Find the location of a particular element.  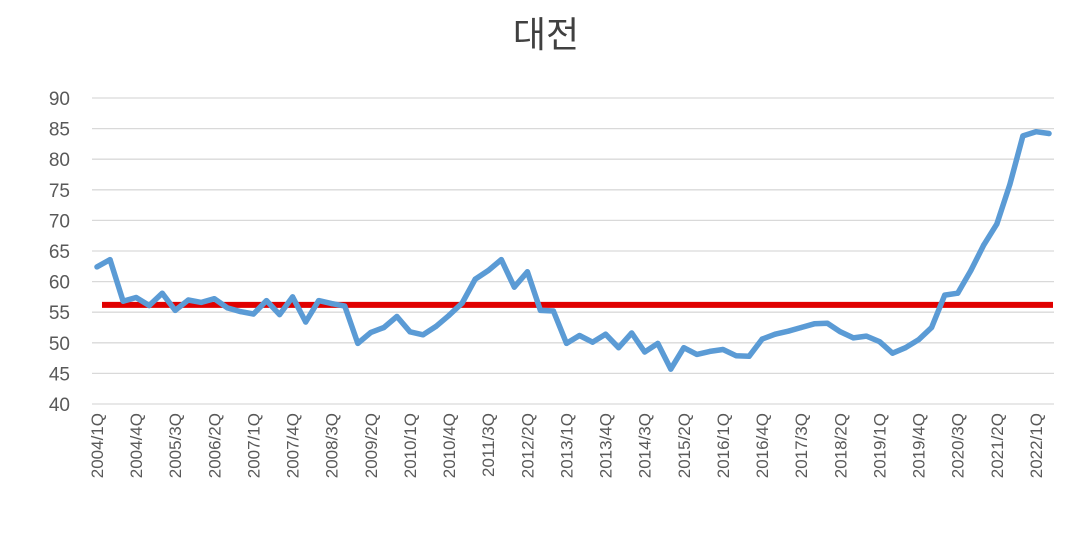

x-tick-label: 2004/4Q is located at coordinates (136, 445).